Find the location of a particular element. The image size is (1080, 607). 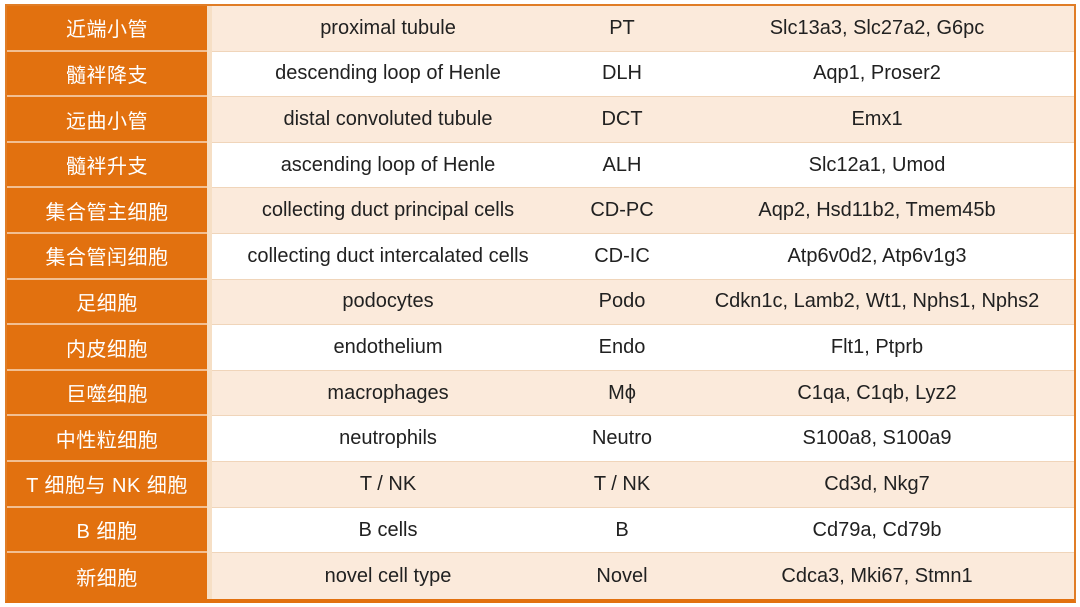

english-name-cell: proximal tubule is located at coordinates (388, 29).